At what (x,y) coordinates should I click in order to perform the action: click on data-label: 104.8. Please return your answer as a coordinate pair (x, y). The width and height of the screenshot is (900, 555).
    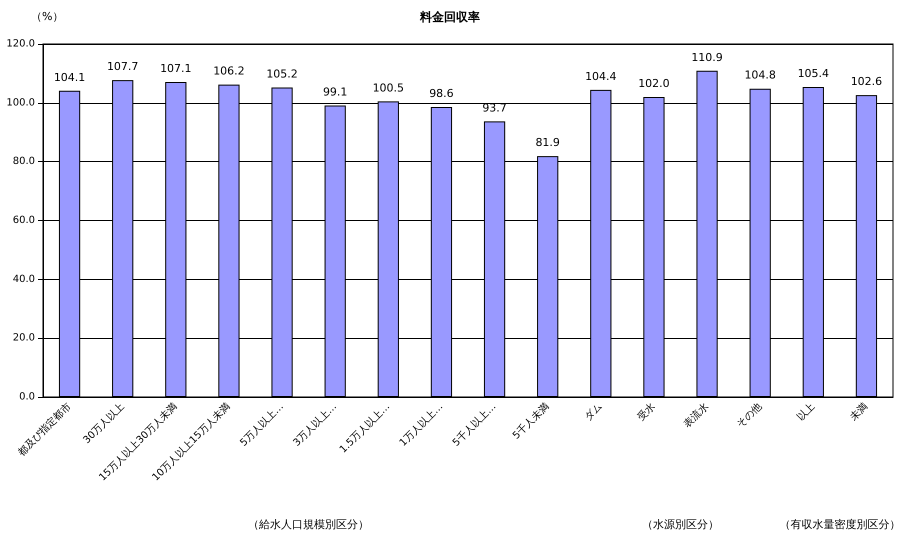
    Looking at the image, I should click on (760, 75).